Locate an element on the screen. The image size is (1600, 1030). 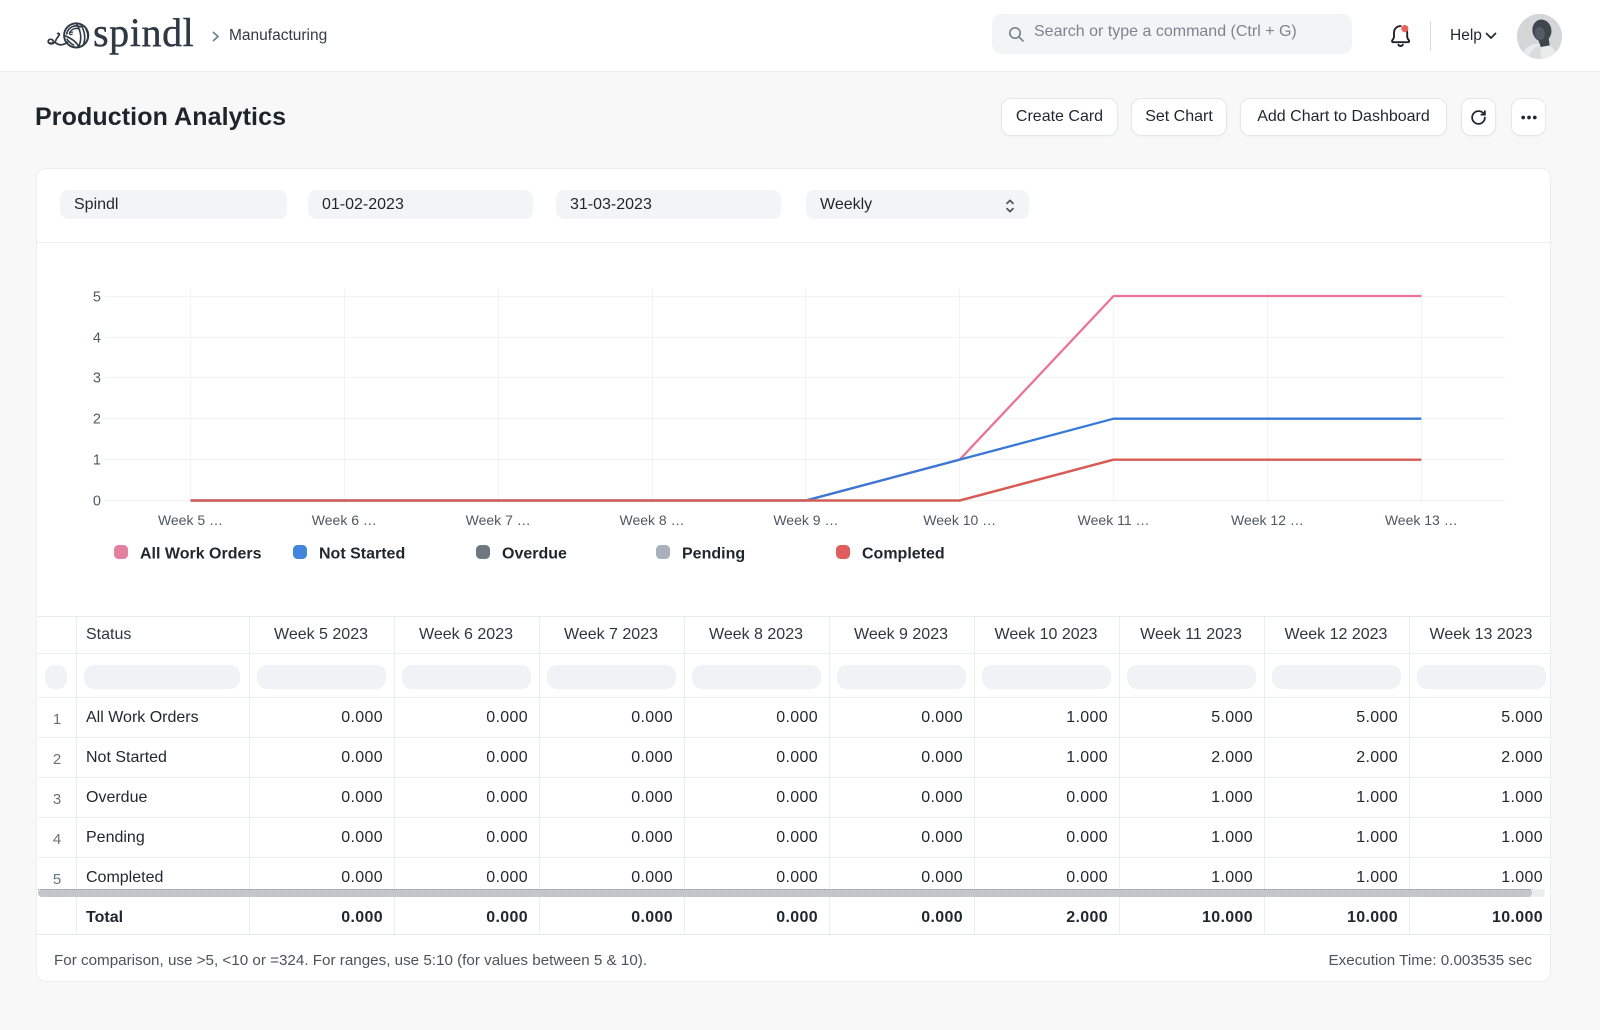
svg-text: 0 is located at coordinates (97, 501).